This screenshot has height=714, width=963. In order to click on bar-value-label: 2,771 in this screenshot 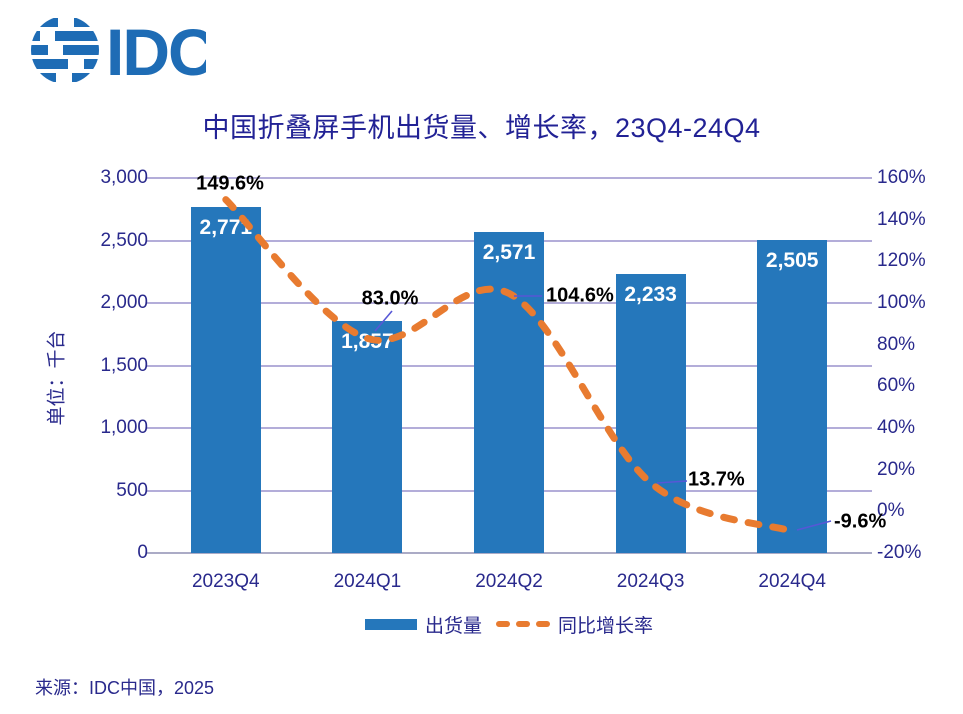, I will do `click(226, 227)`.